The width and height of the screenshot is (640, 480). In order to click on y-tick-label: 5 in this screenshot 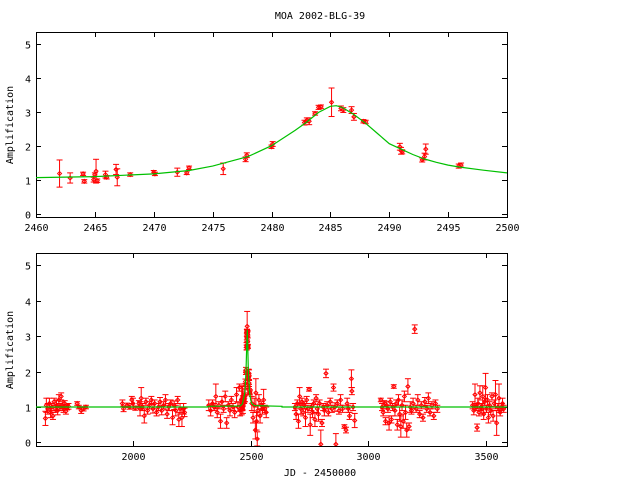, I will do `click(28, 46)`.